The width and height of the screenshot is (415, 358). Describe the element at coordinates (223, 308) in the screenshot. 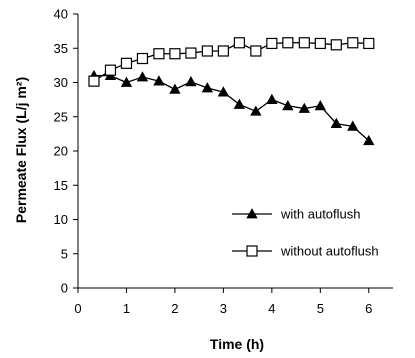

I see `x-tick-label: 3` at that location.